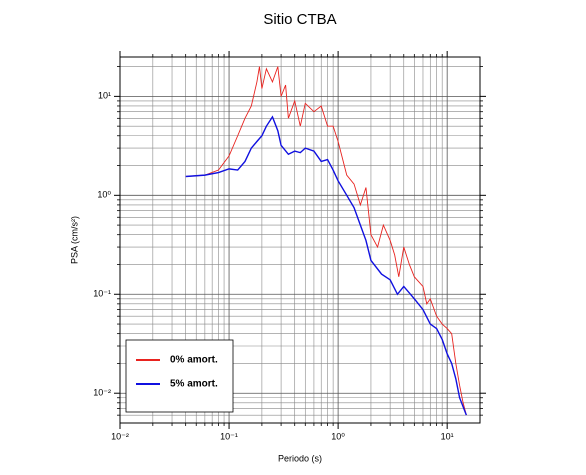 The image size is (586, 475). I want to click on x-tick-label: 10¹, so click(447, 436).